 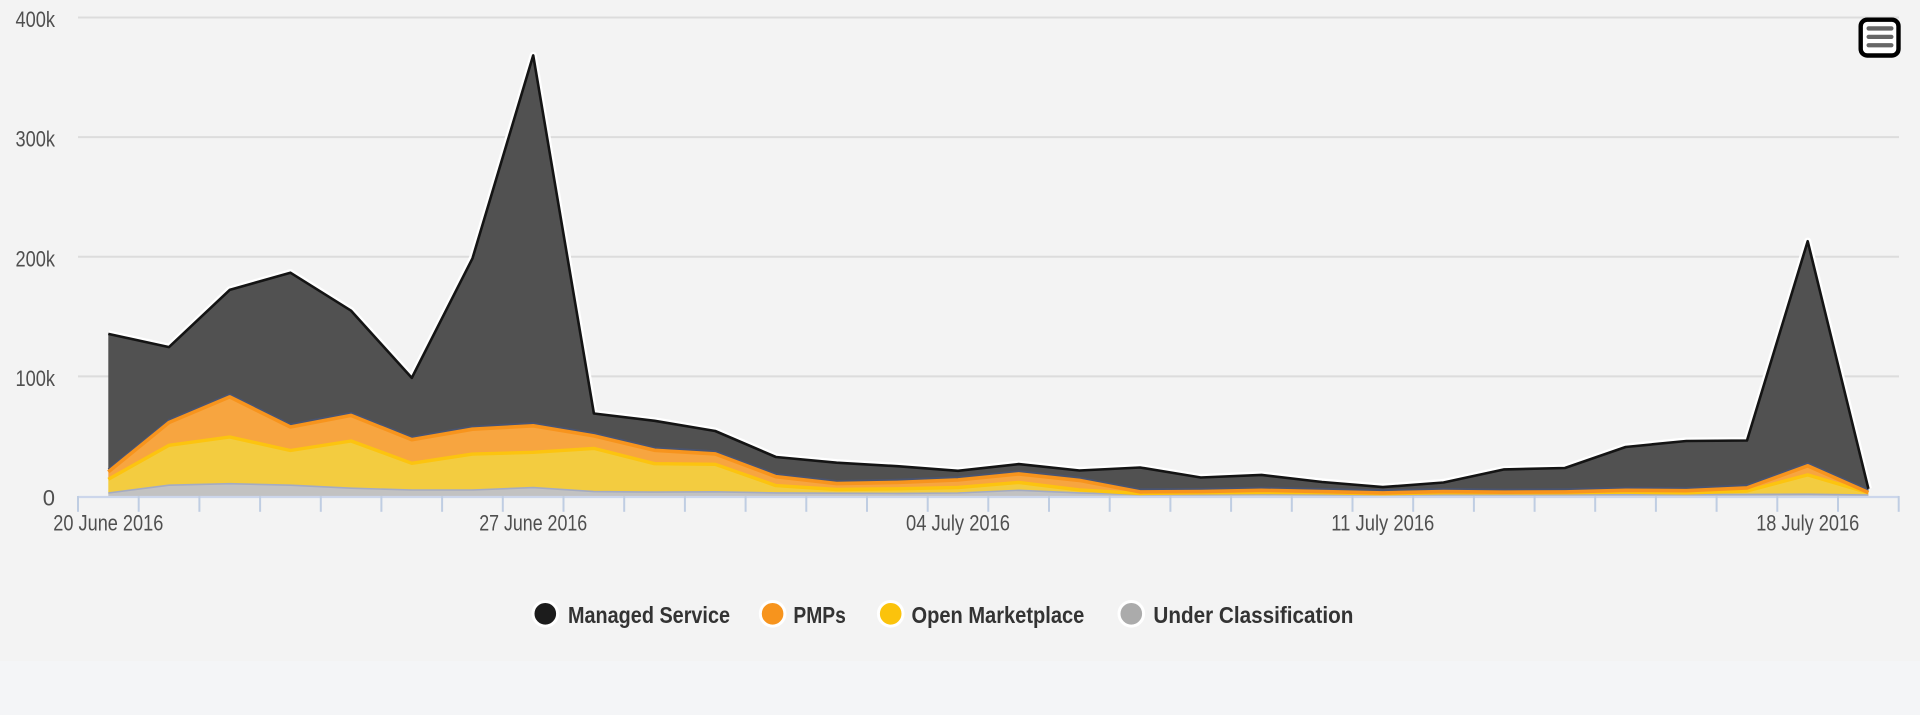 I want to click on svg-text: PMPs, so click(x=819, y=615).